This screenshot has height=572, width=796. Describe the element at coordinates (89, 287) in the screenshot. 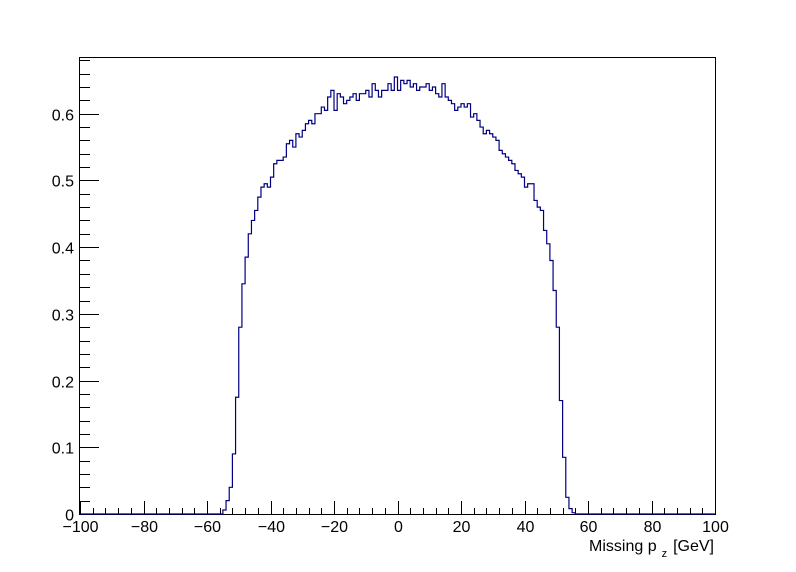

I see `y-axis` at that location.